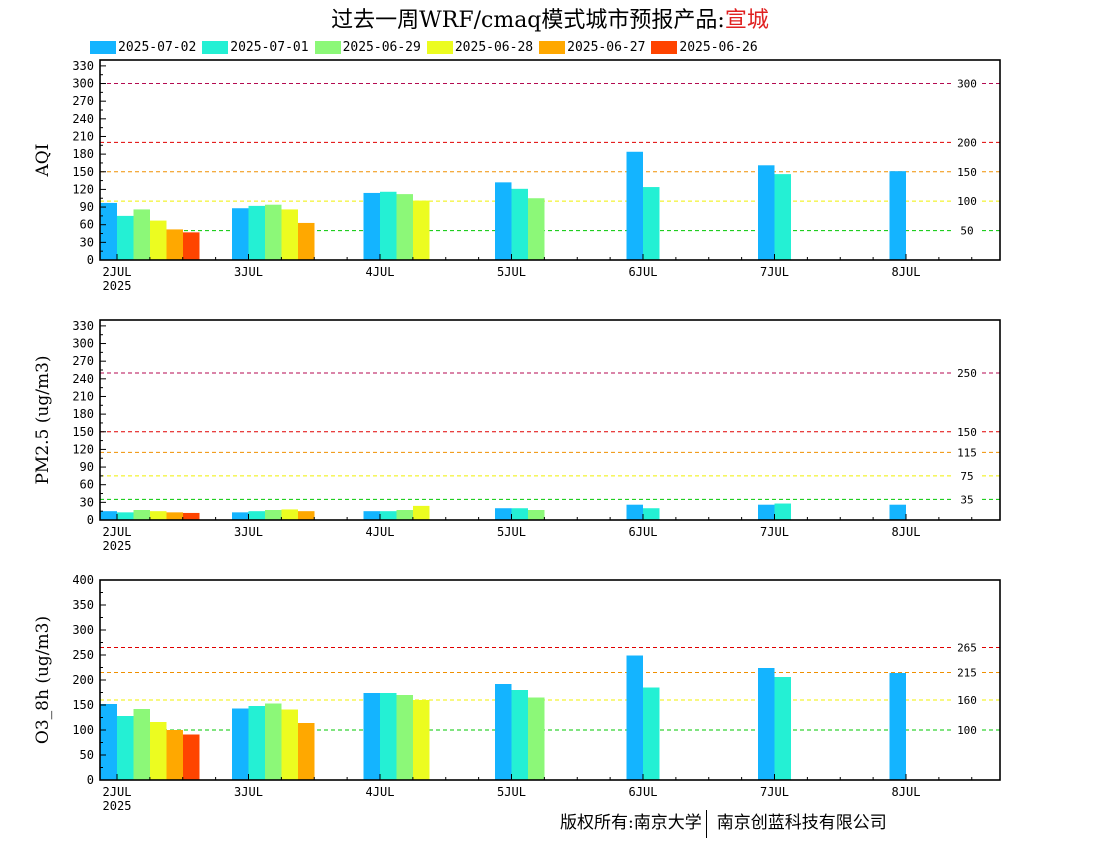 This screenshot has height=850, width=1100. I want to click on y-tick-label: 250, so click(83, 655).